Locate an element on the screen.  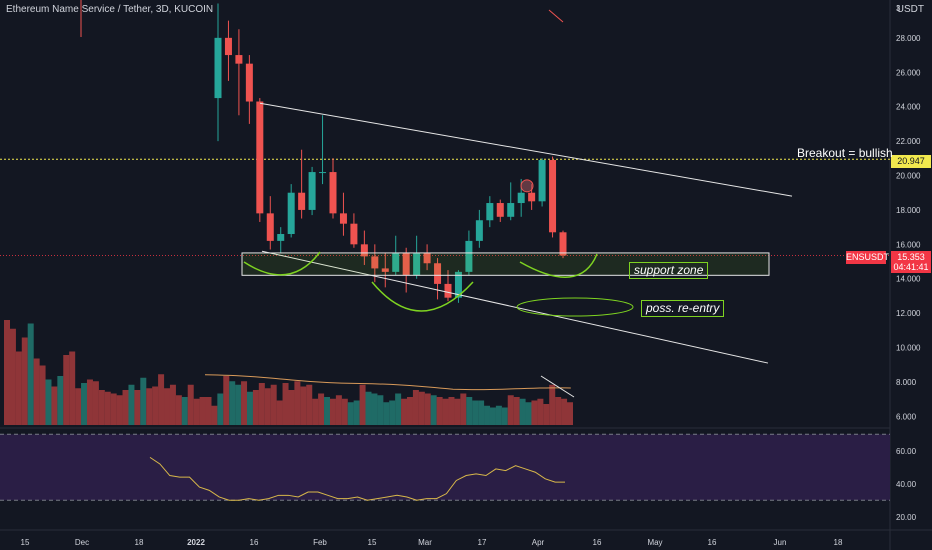
support-zone-box is located at coordinates (505, 264).